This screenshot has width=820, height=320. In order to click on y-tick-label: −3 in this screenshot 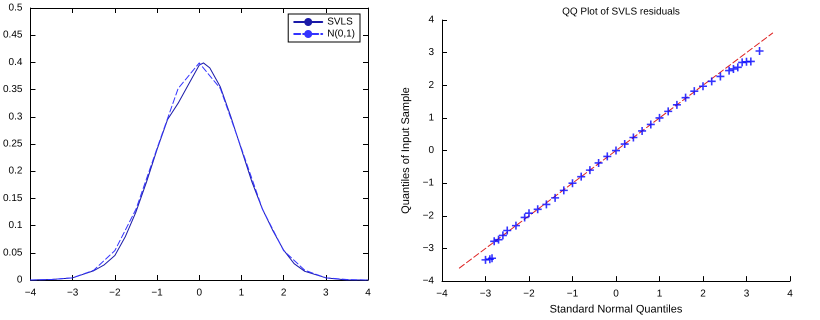, I will do `click(428, 248)`.